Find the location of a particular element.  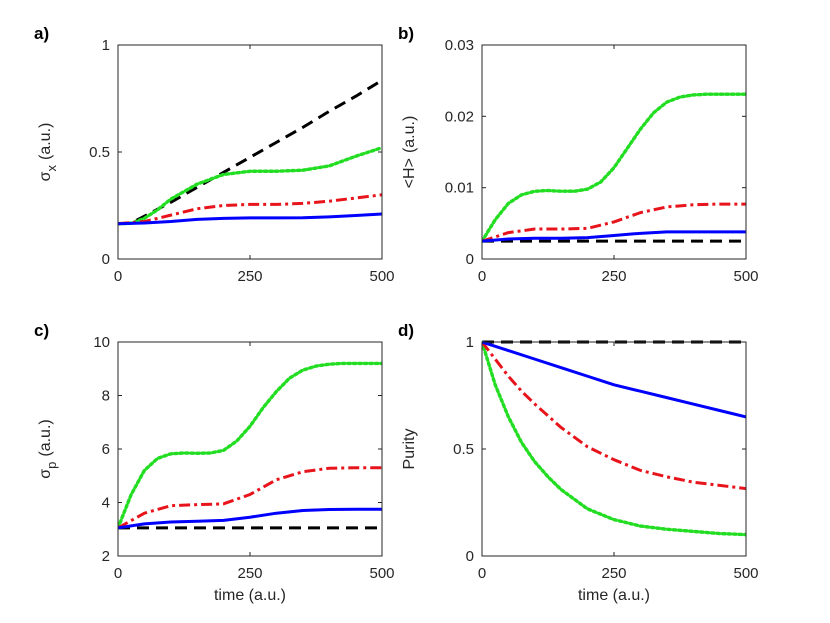

y-tick-label: 0.03 is located at coordinates (459, 45).